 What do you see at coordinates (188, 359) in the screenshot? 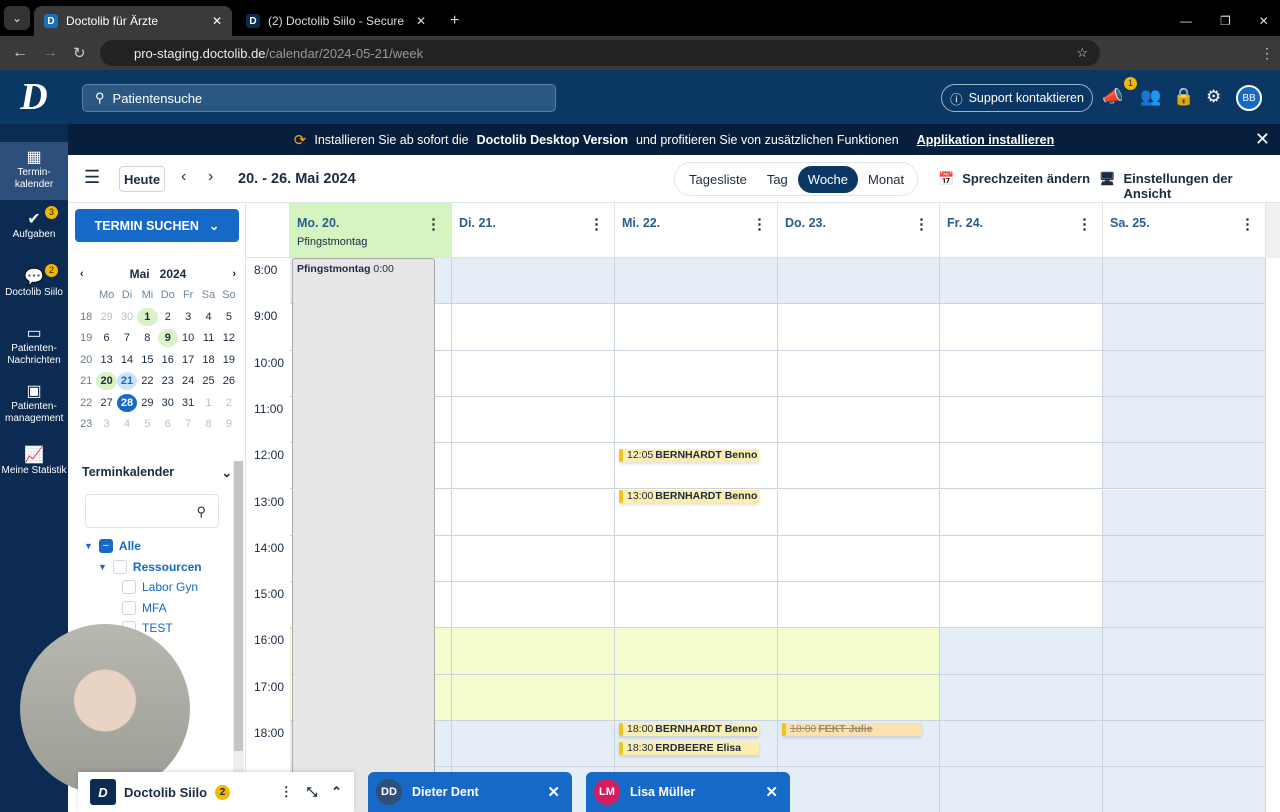
I see `mini-cal-day: 17` at bounding box center [188, 359].